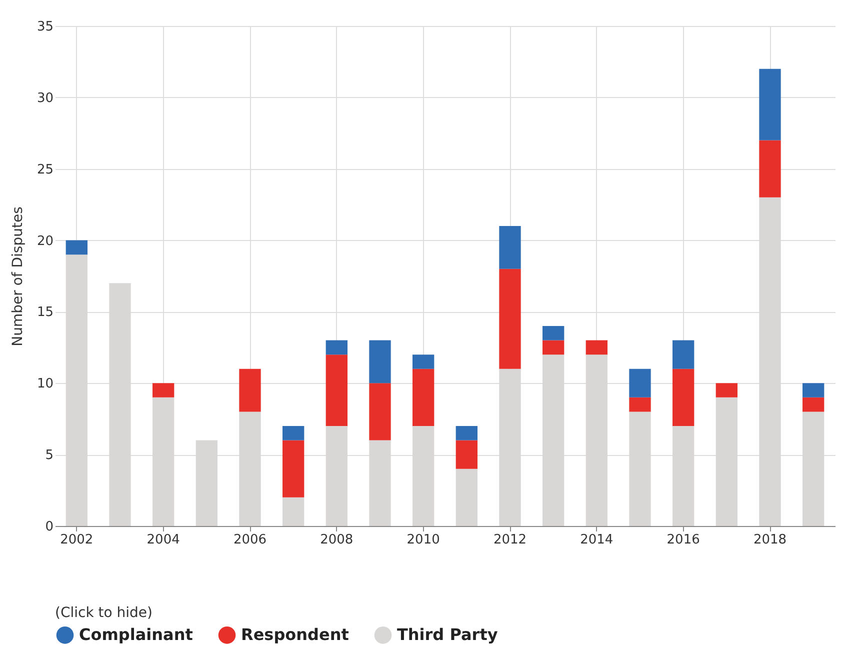 The height and width of the screenshot is (670, 867). Describe the element at coordinates (45, 241) in the screenshot. I see `y-tick-label: 20` at that location.